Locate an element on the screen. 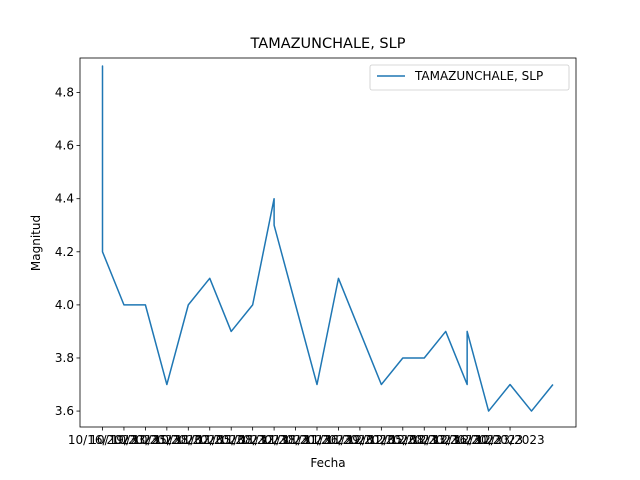 The width and height of the screenshot is (640, 480). x-tick-label: 10/28/2023 is located at coordinates (188, 440).